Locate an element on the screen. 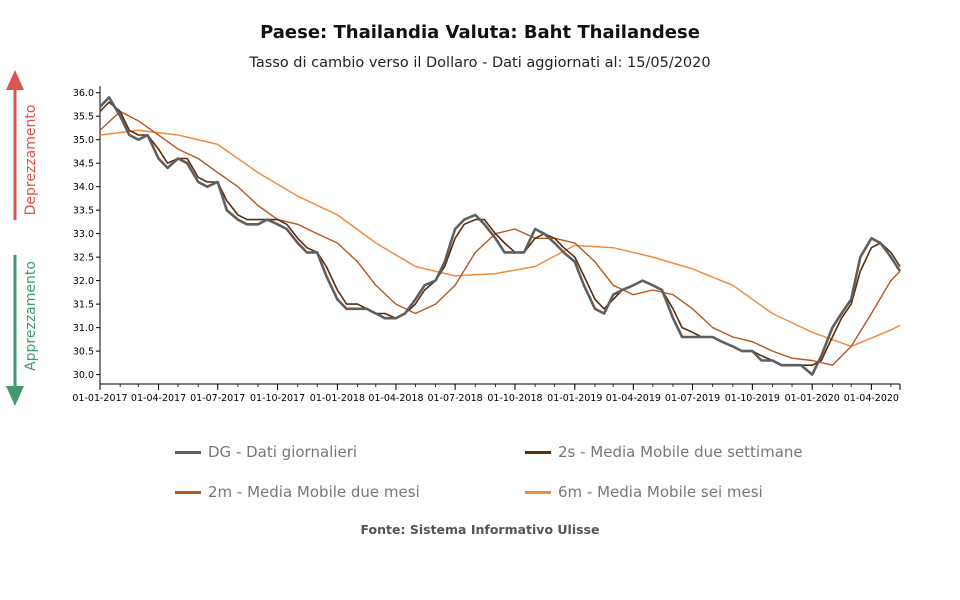 The image size is (960, 600). y-tick-label: 34.5 is located at coordinates (83, 164).